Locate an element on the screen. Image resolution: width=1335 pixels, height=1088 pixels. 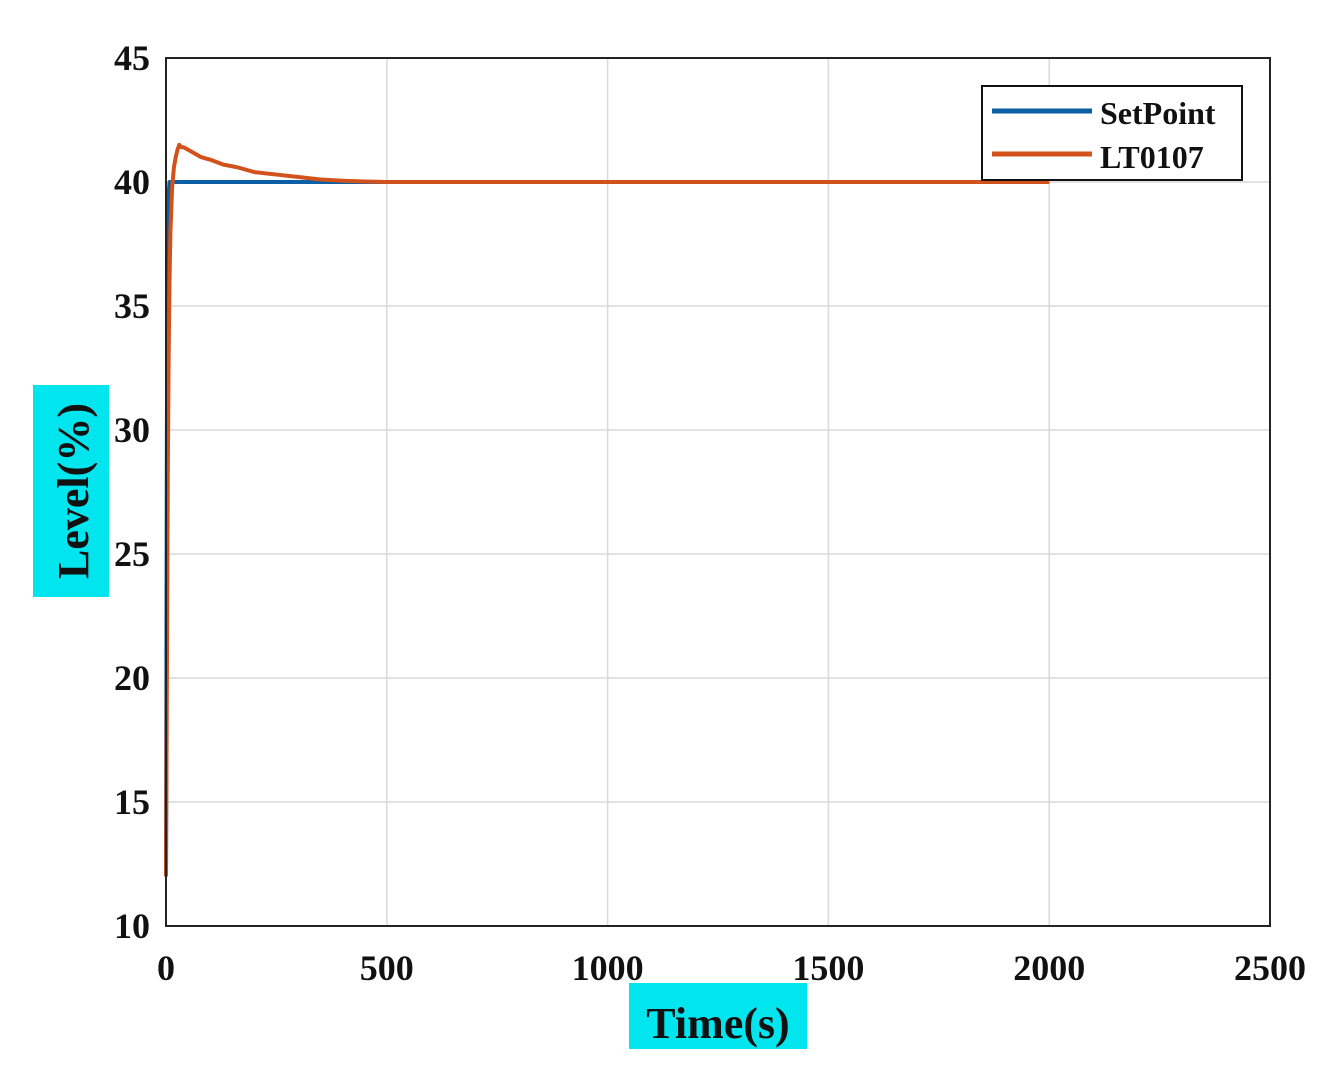
x-tick-label: 1500 is located at coordinates (828, 968).